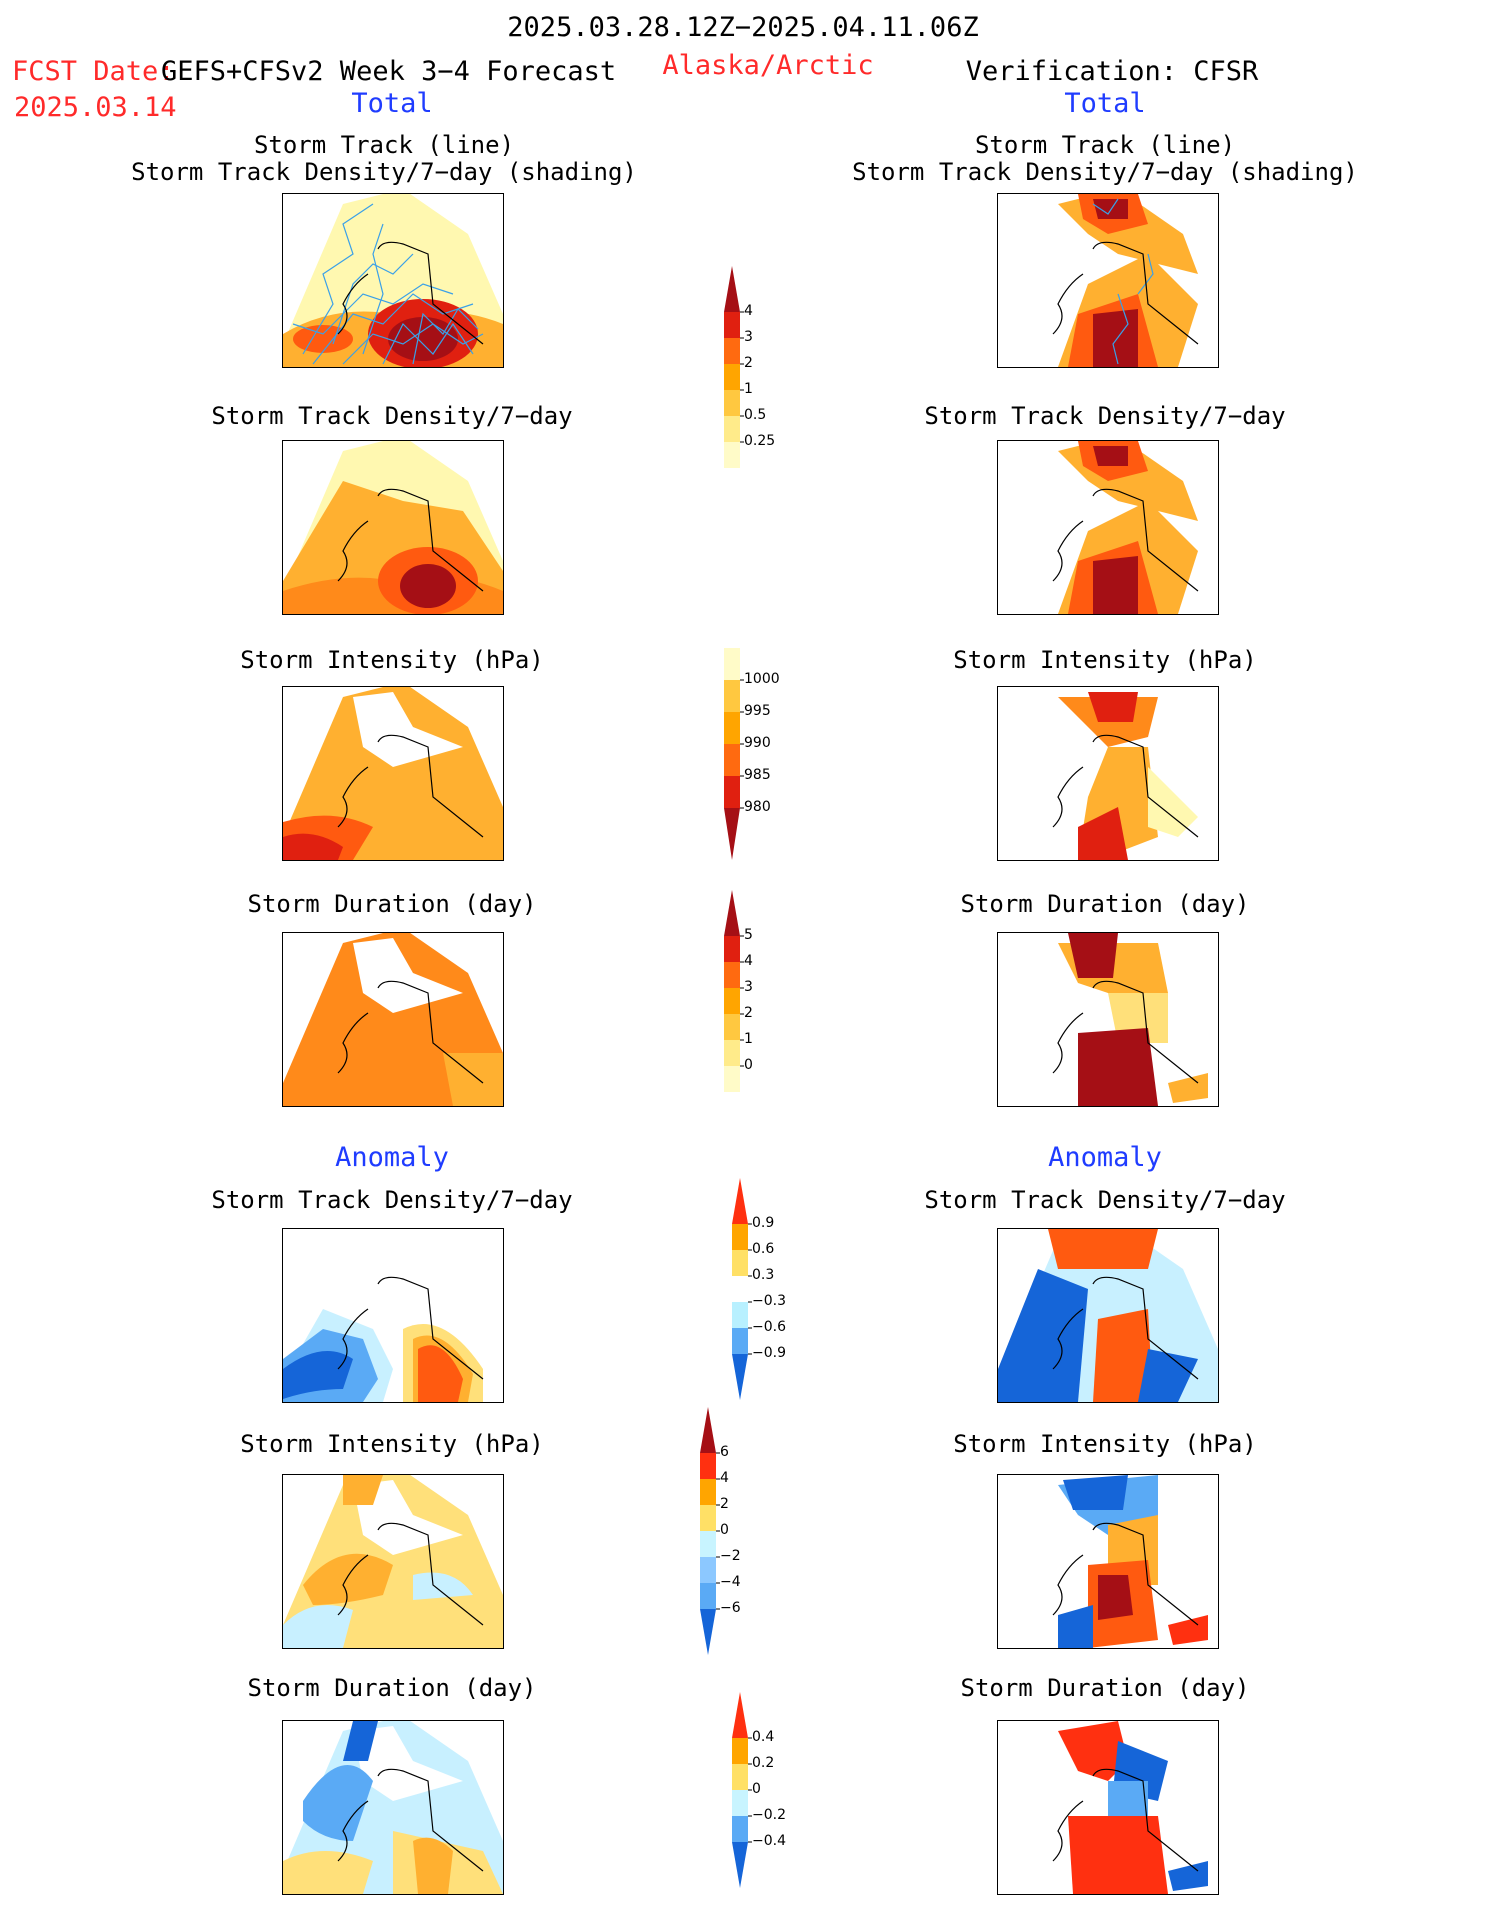 This screenshot has height=1925, width=1487. I want to click on title-density-left: Storm Track Density/7−day, so click(392, 416).